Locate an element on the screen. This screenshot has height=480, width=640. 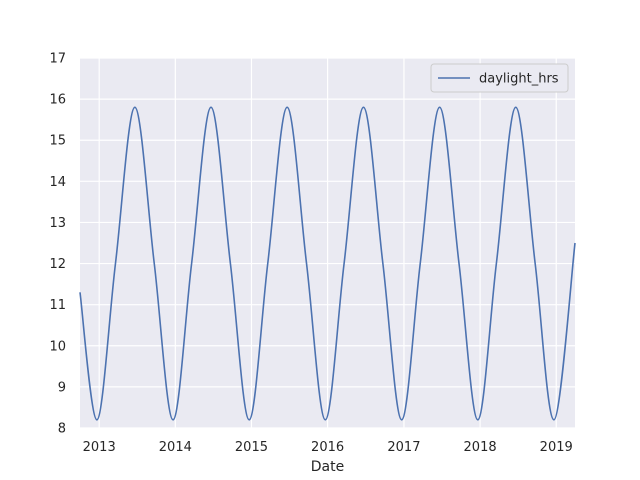
x-tick-label: 2018 is located at coordinates (480, 447).